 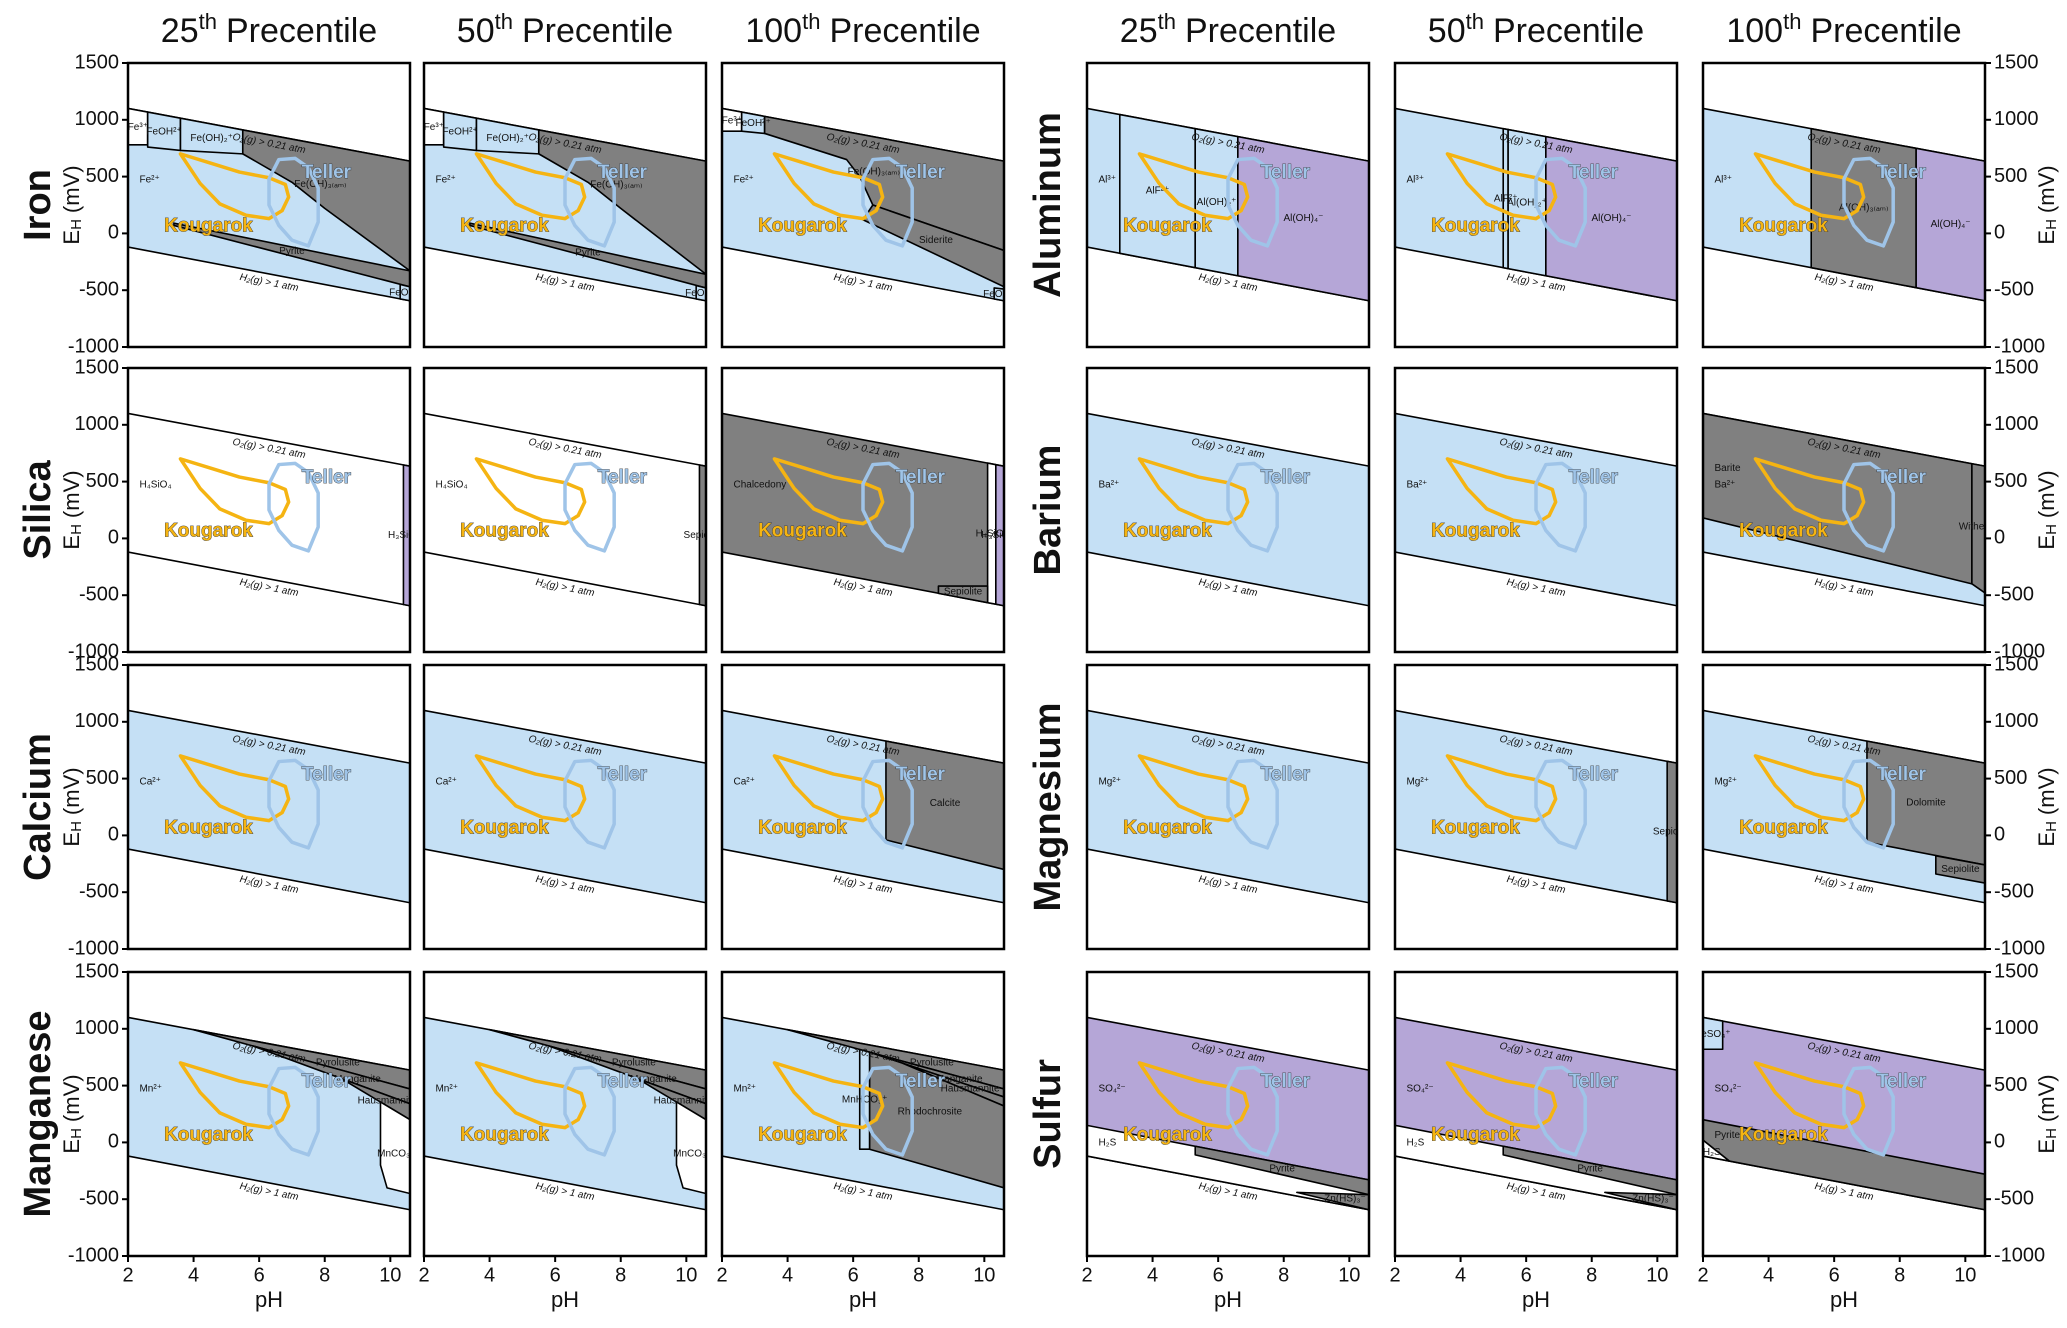 What do you see at coordinates (1926, 802) in the screenshot?
I see `region-label: Dolomite` at bounding box center [1926, 802].